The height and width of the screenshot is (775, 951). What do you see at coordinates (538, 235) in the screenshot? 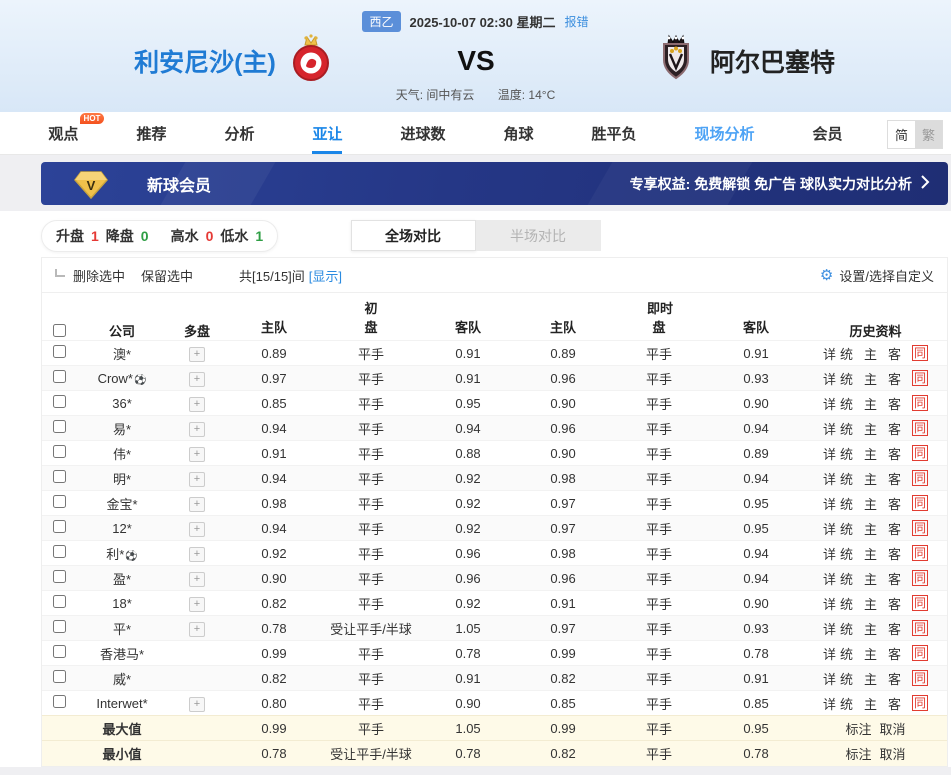
I see `tab-half-match: 半场对比` at bounding box center [538, 235].